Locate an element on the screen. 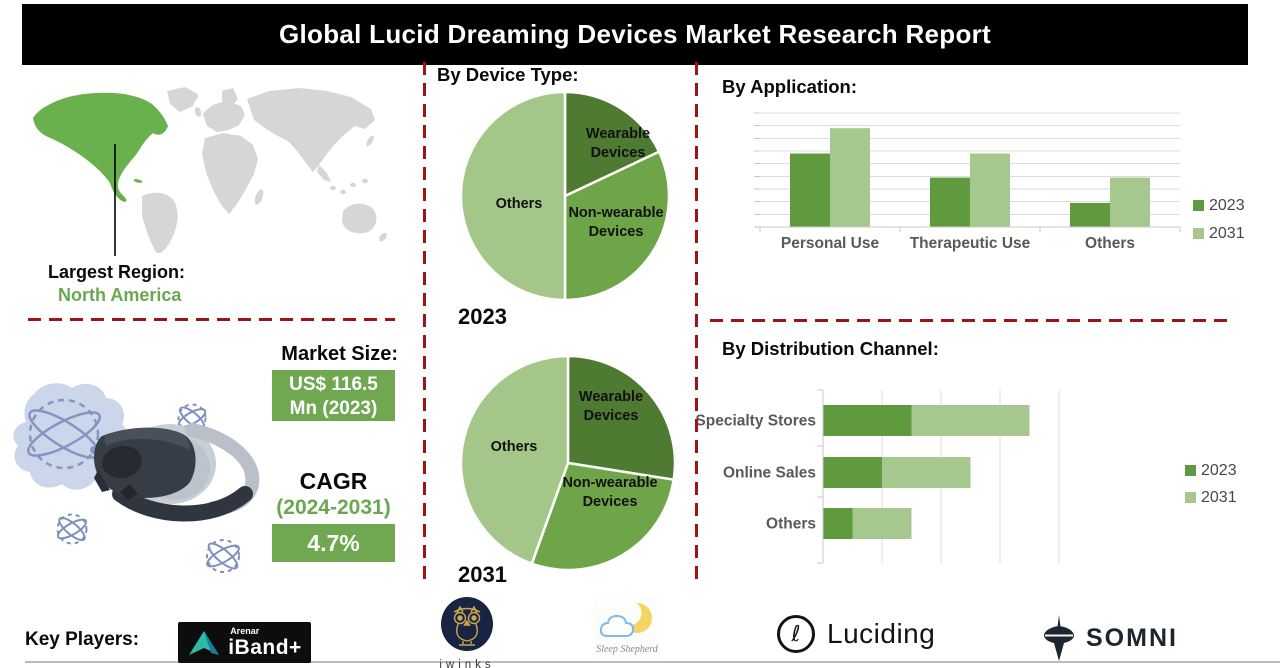  map-nz is located at coordinates (383, 237).